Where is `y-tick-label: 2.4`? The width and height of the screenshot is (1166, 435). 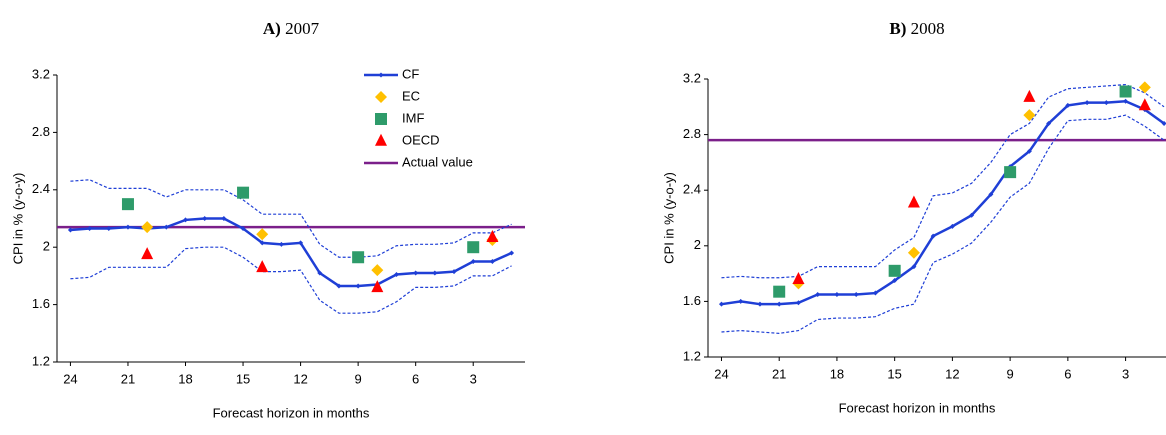 y-tick-label: 2.4 is located at coordinates (41, 188).